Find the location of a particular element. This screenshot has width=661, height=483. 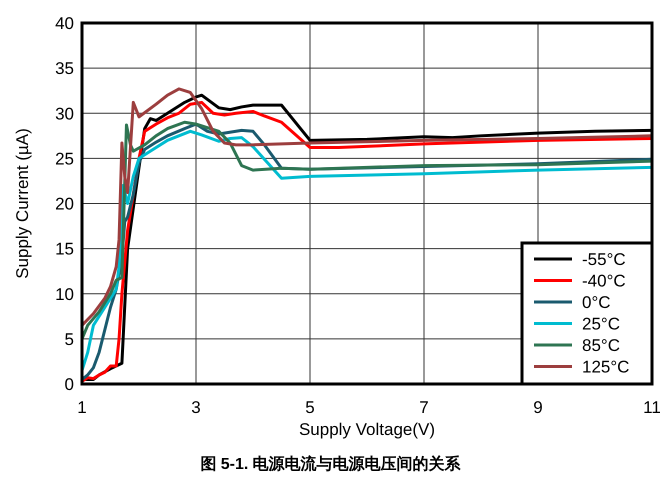

y-tick-label: 20 is located at coordinates (64, 204).